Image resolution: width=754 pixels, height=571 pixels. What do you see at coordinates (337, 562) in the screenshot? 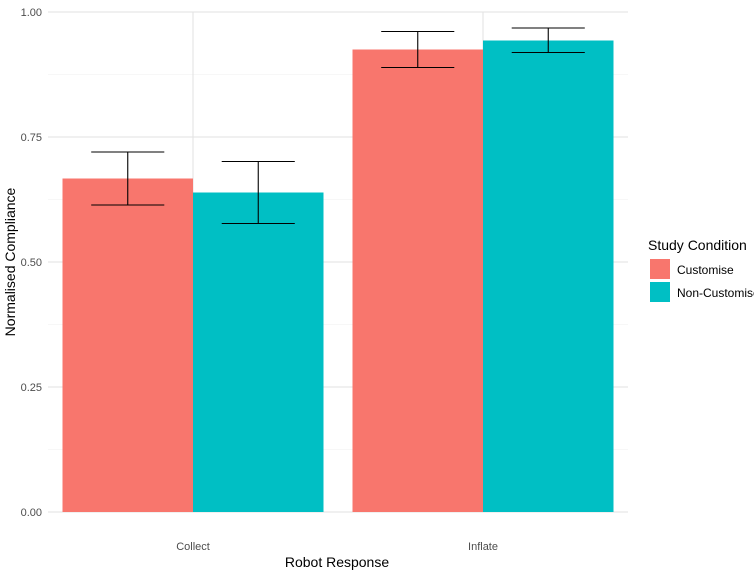
I see `x-axis-title: Robot Response` at bounding box center [337, 562].